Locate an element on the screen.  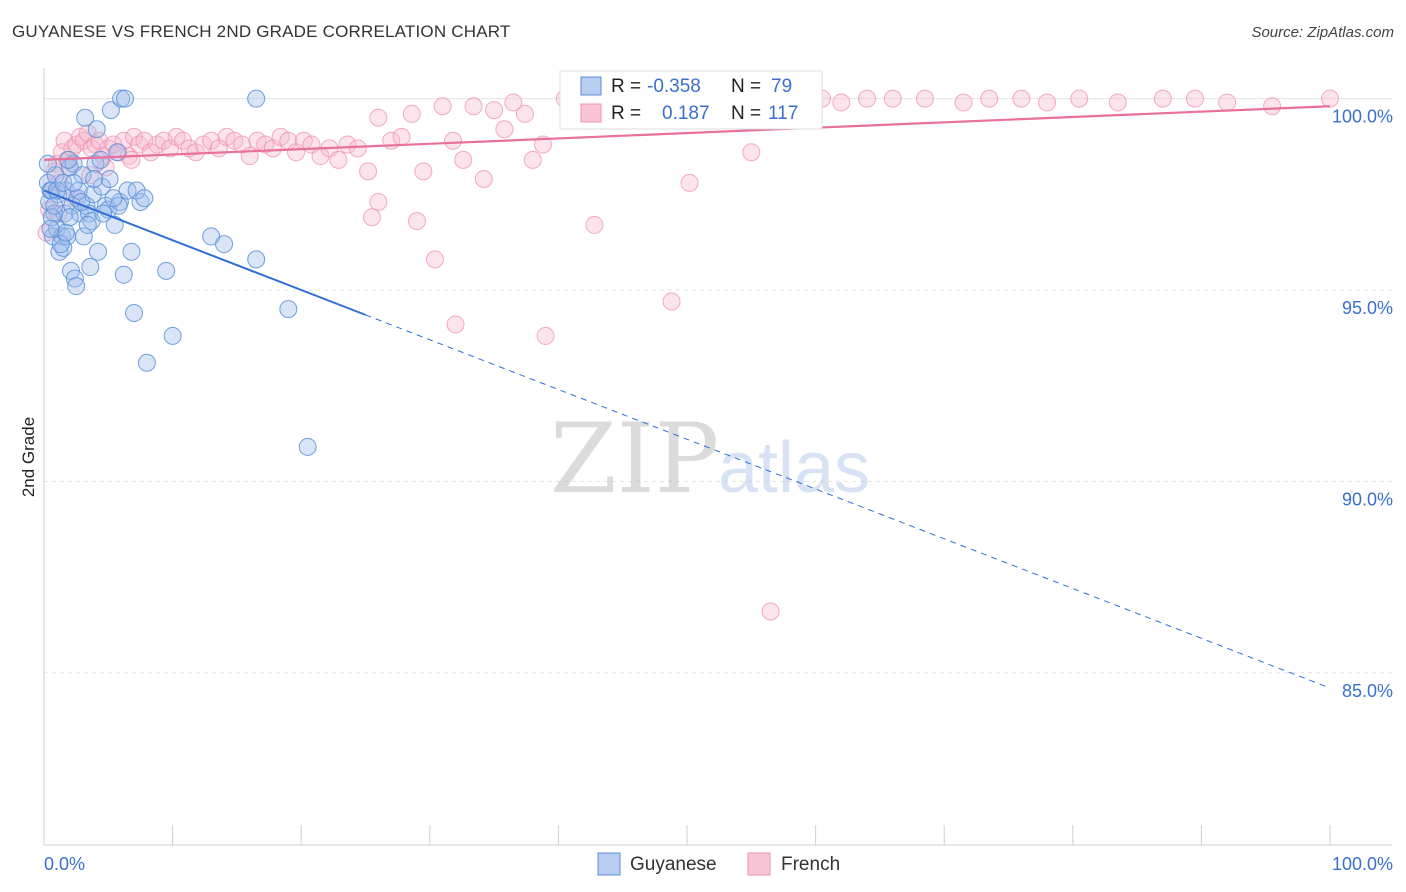
stats-n-label-1: N = is located at coordinates (746, 86).